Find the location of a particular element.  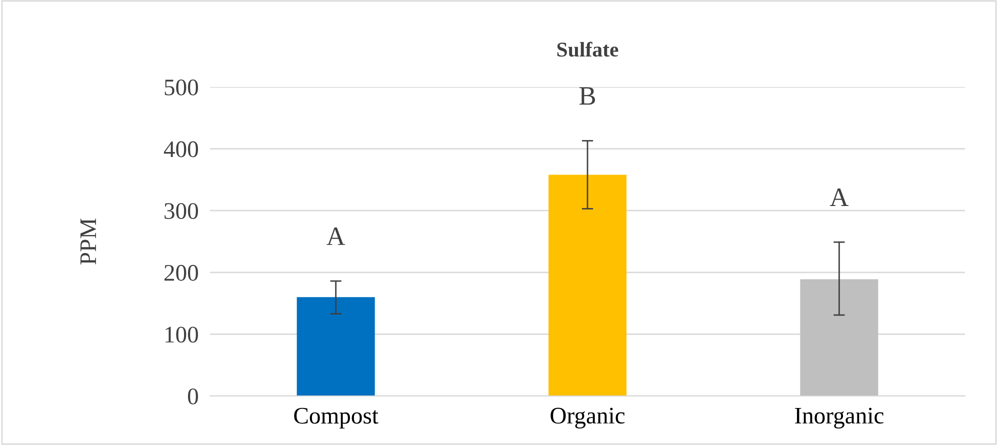

y-tick-label: 200 is located at coordinates (181, 272).